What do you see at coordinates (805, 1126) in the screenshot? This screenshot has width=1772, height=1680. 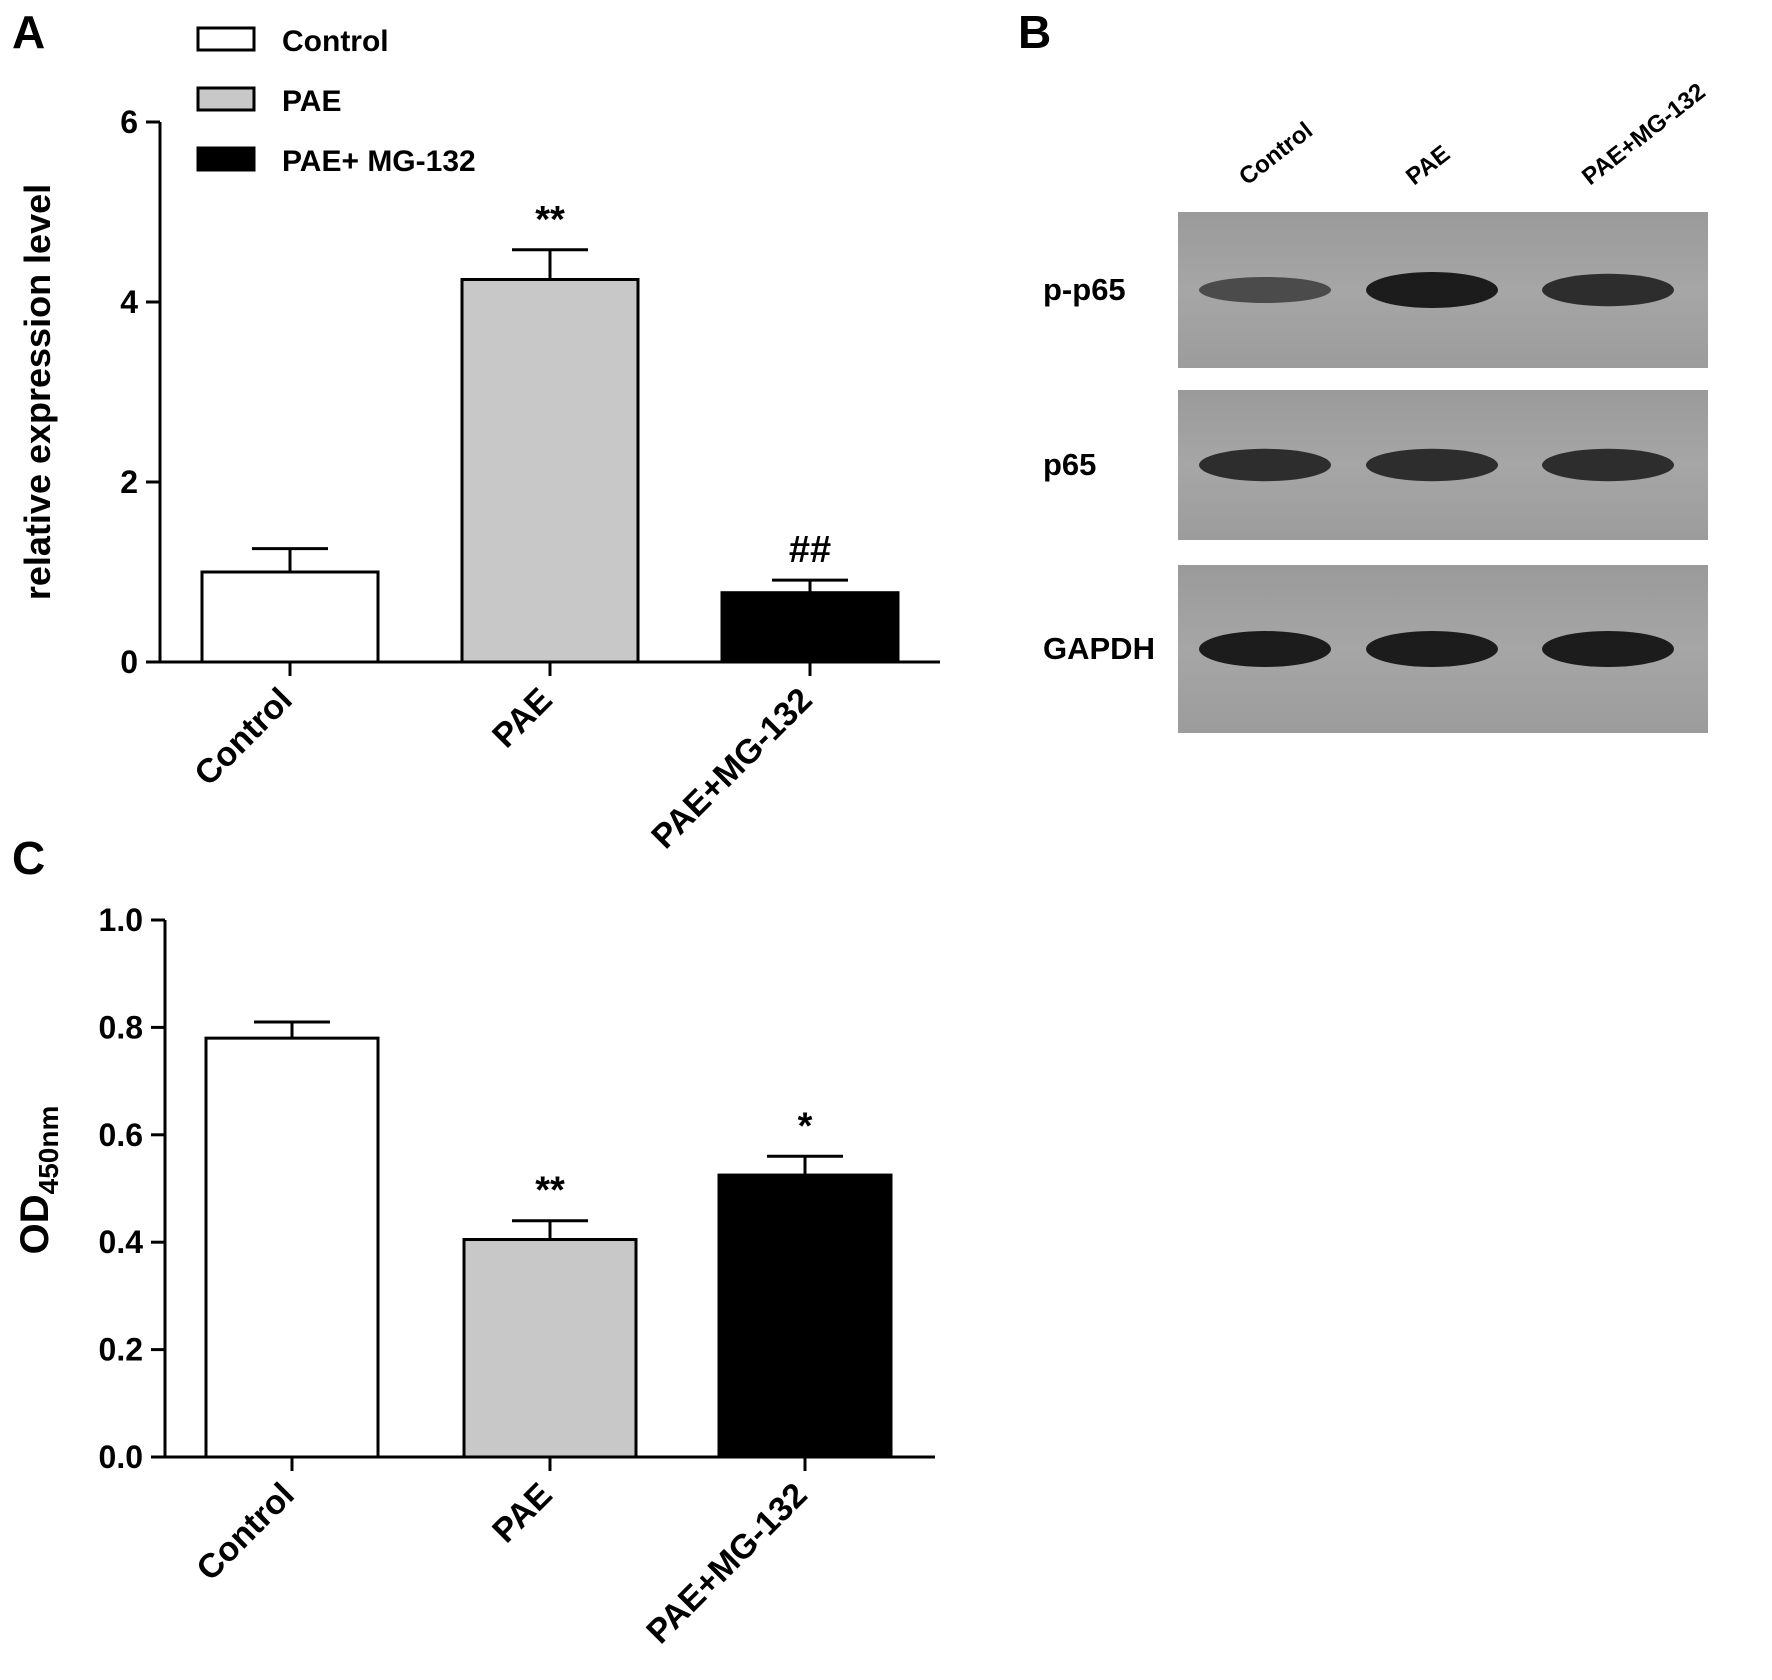 I see `significance-label: *` at bounding box center [805, 1126].